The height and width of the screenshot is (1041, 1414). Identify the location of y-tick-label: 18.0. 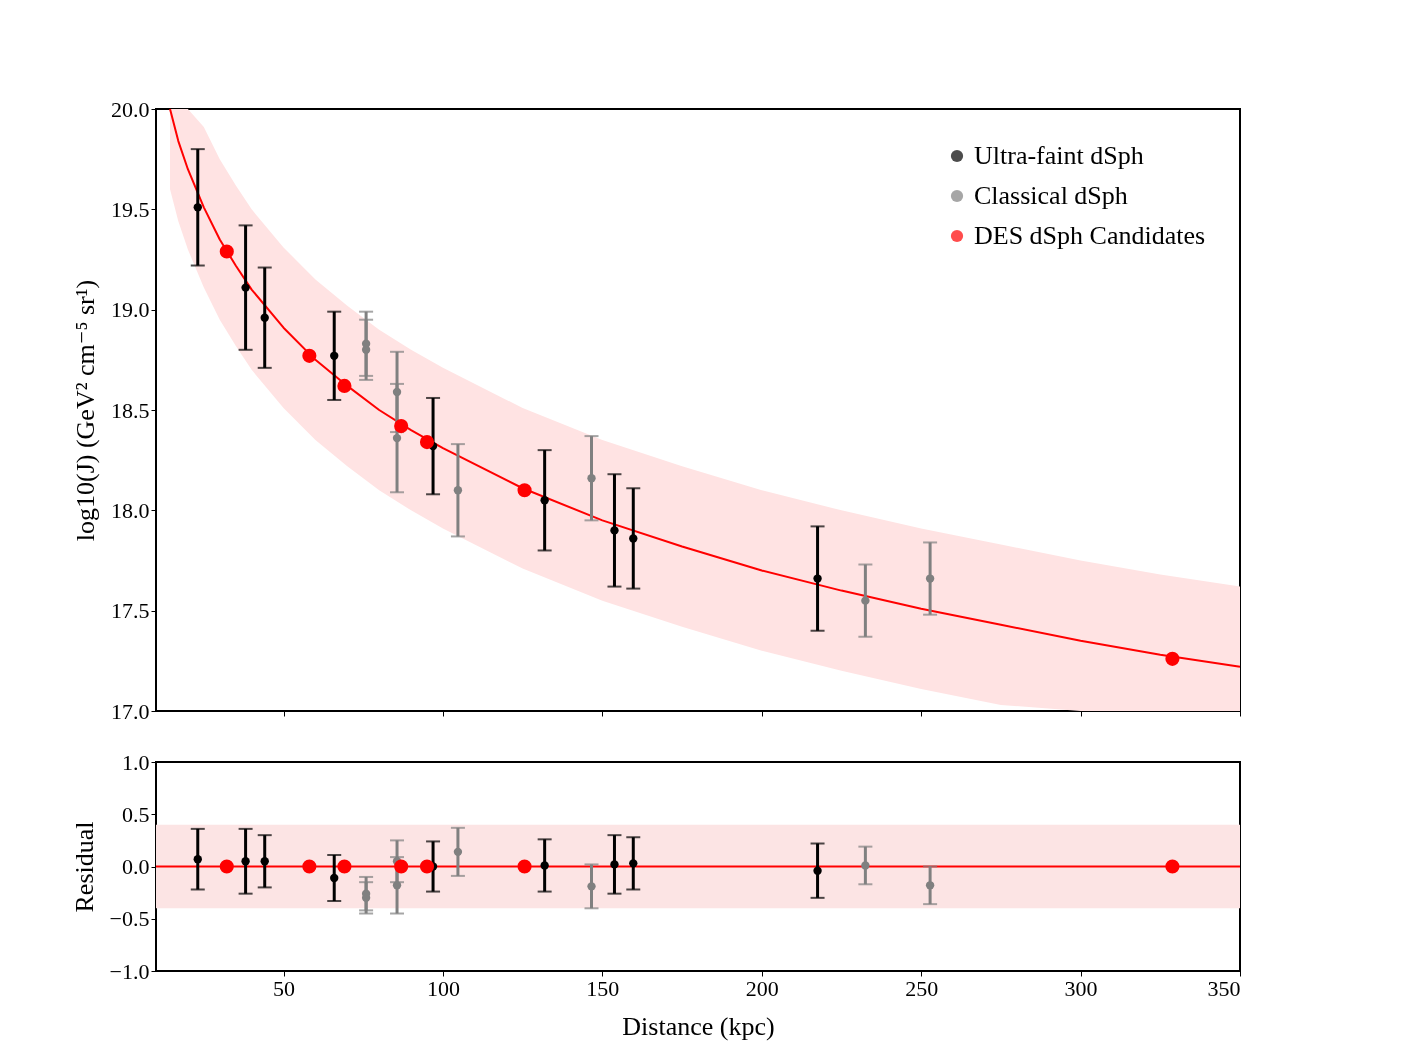
(130, 510).